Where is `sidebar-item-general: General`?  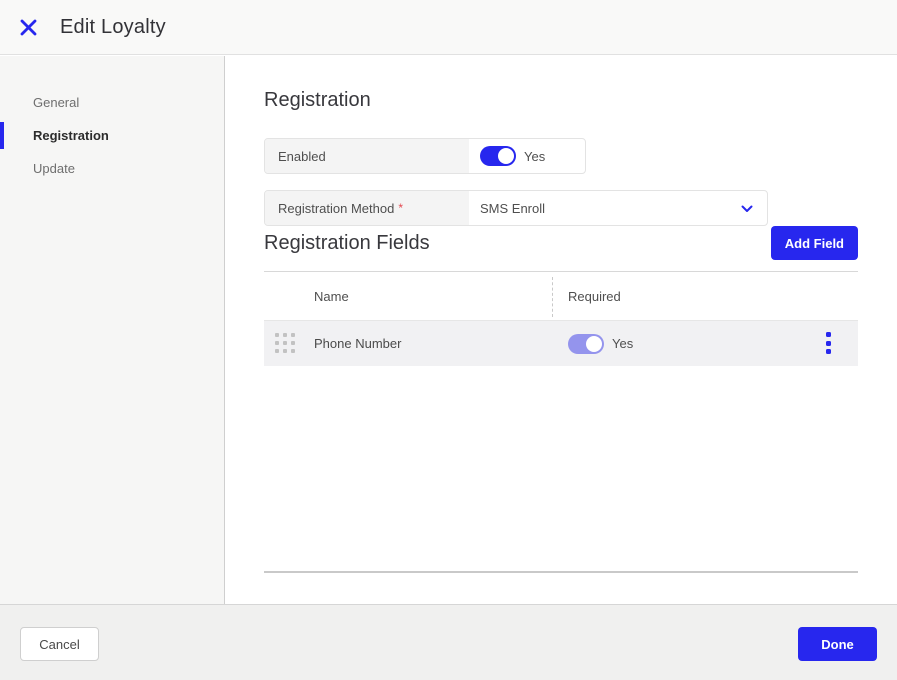
sidebar-item-general: General is located at coordinates (112, 102).